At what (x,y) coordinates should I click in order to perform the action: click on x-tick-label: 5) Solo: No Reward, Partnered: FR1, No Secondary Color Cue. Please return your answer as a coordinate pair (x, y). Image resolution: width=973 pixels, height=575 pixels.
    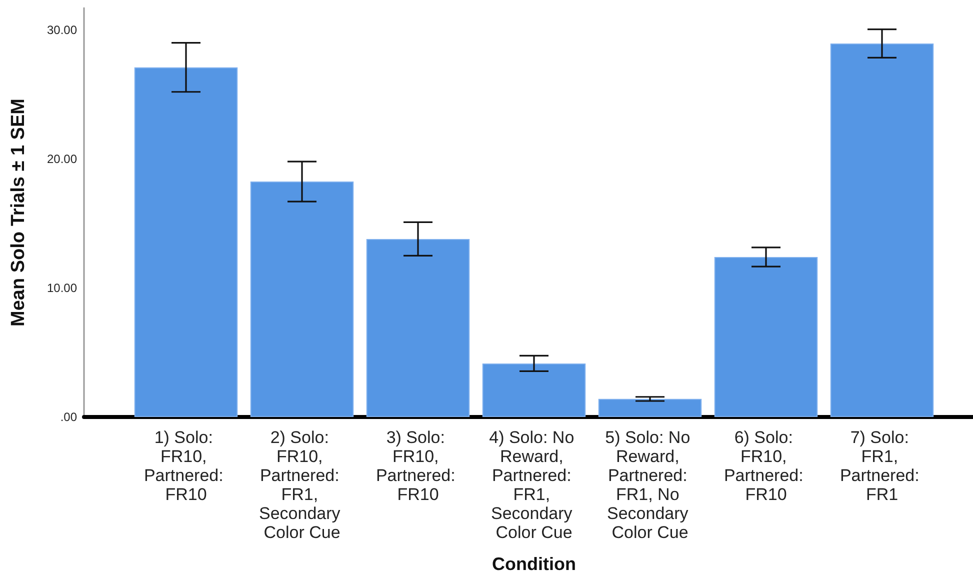
    Looking at the image, I should click on (650, 485).